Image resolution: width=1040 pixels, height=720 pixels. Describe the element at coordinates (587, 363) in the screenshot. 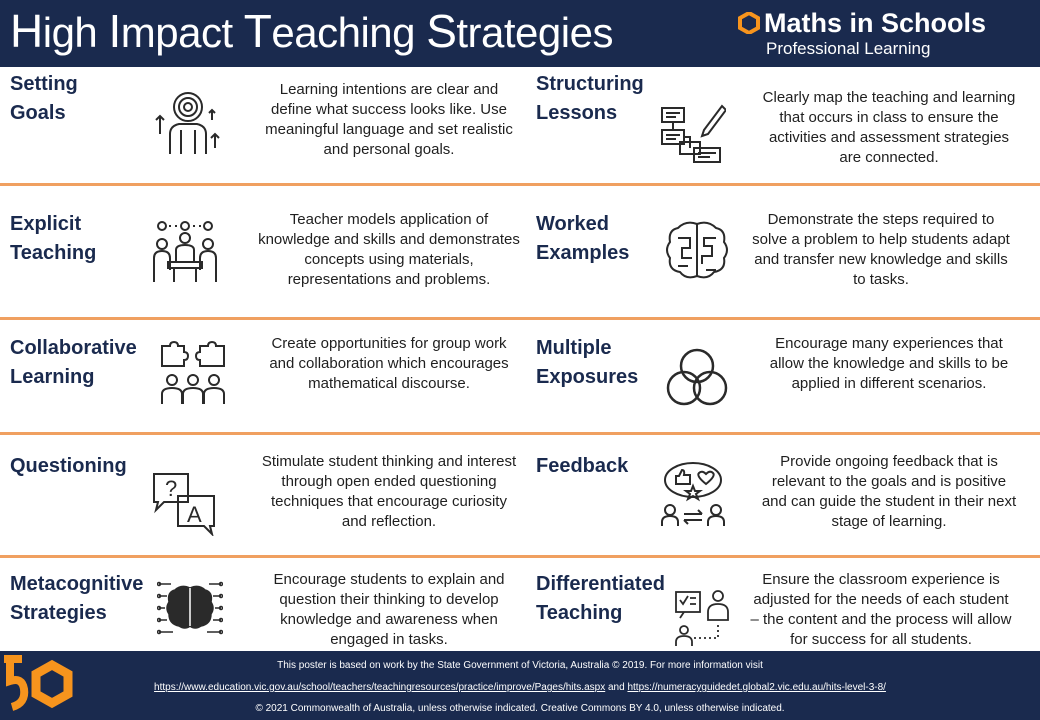

I see `strategy-title: Multiple Exposures` at that location.